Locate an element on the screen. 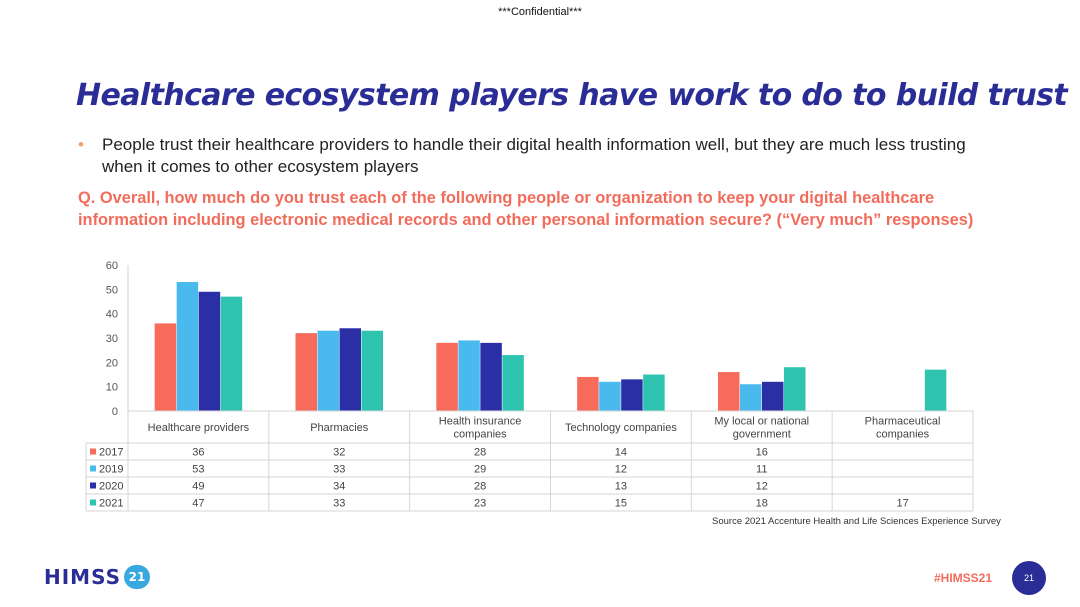 The image size is (1080, 607). himss-logo: HIMSS 21 is located at coordinates (97, 577).